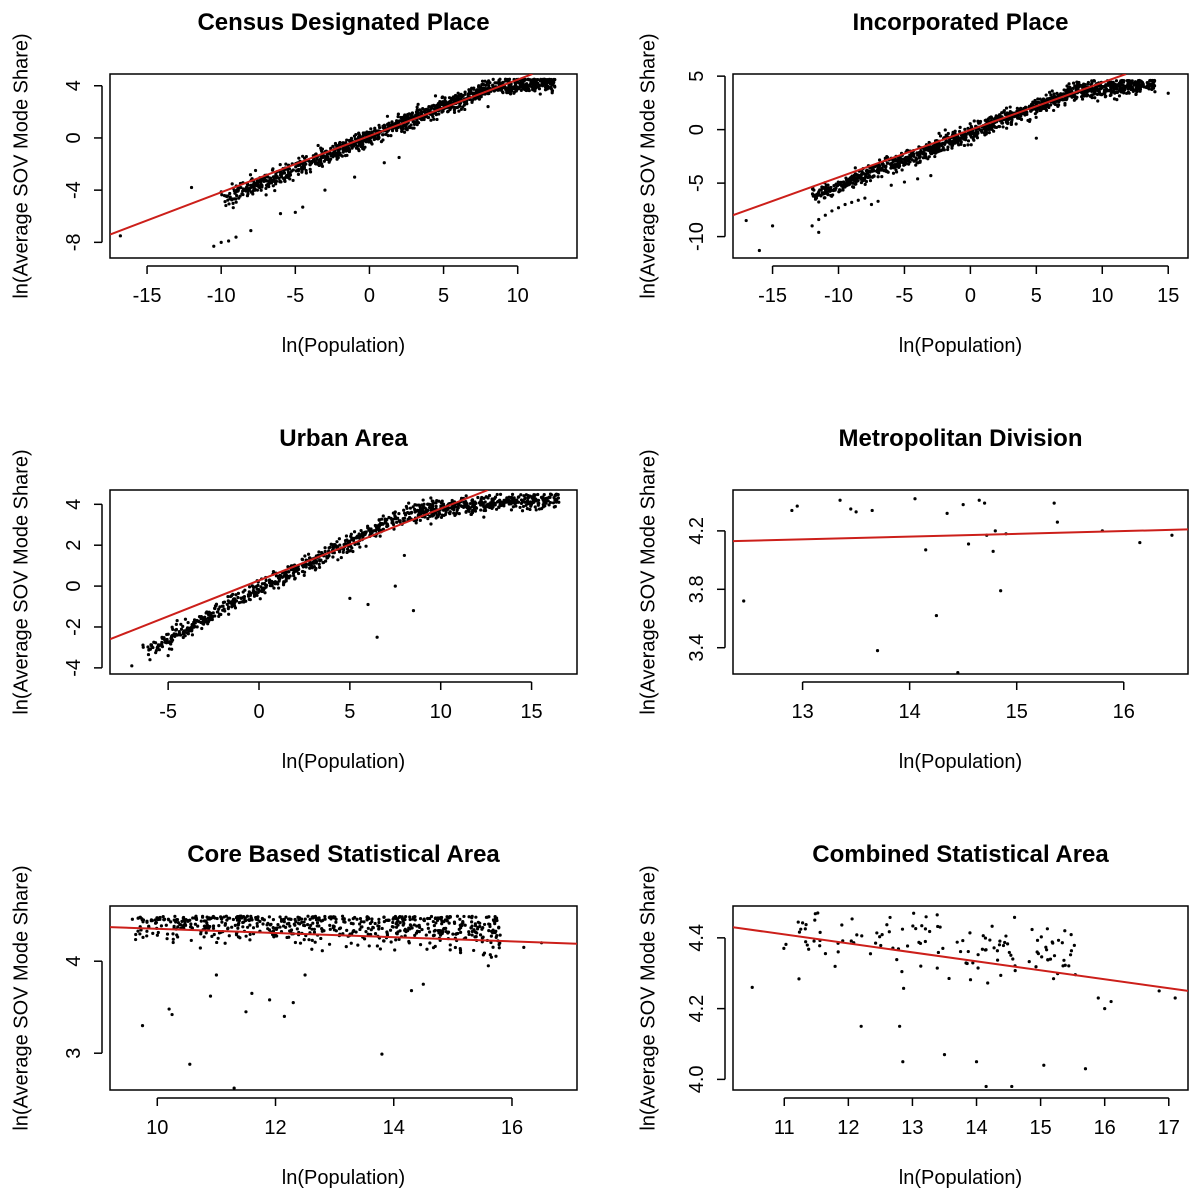 The width and height of the screenshot is (1201, 1195). I want to click on x-tick-label: 5, so click(1036, 296).